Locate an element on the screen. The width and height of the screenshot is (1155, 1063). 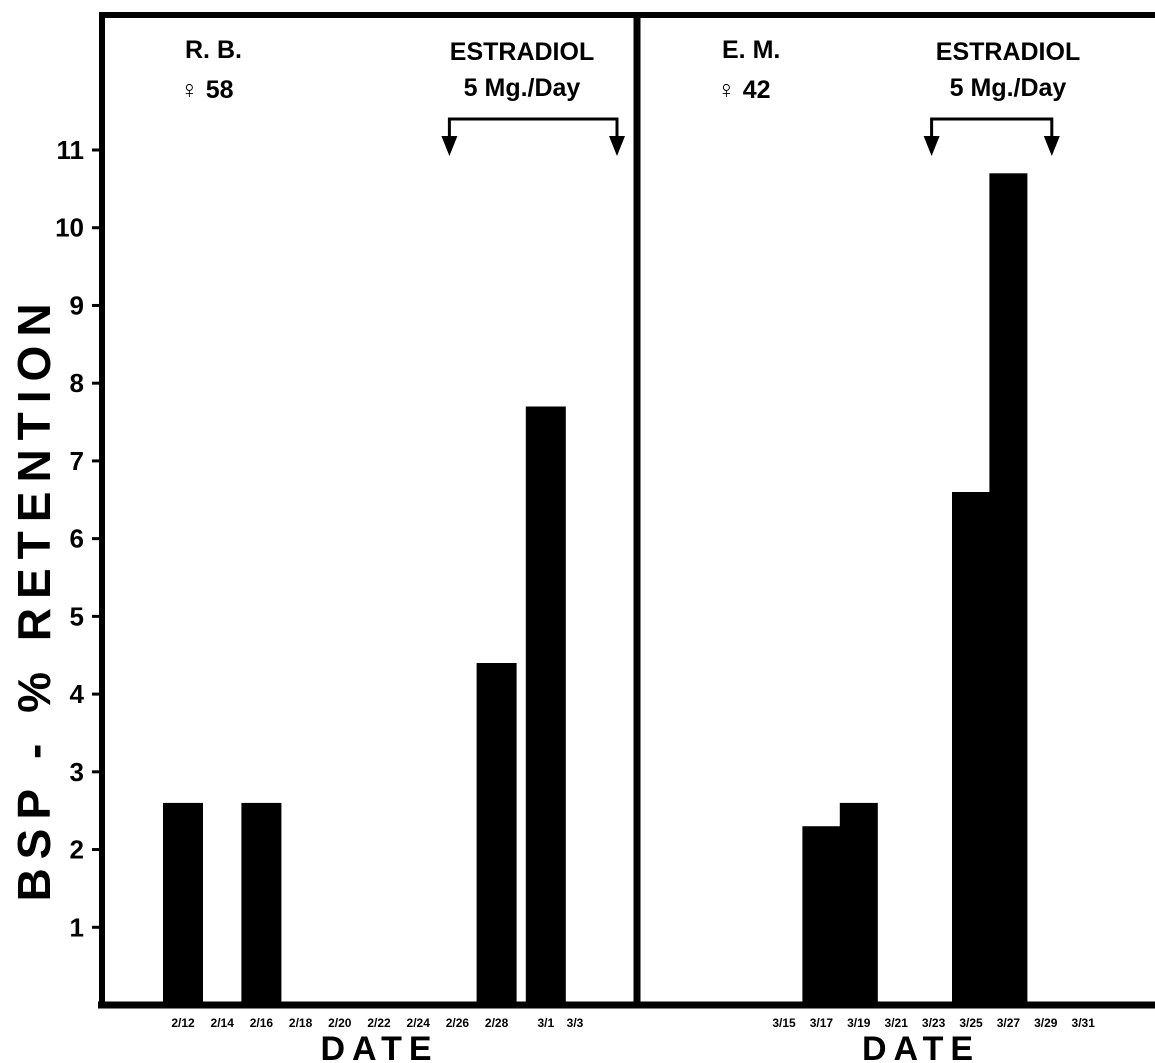
y-axis-label: BSP - % RETENTION is located at coordinates (34, 597).